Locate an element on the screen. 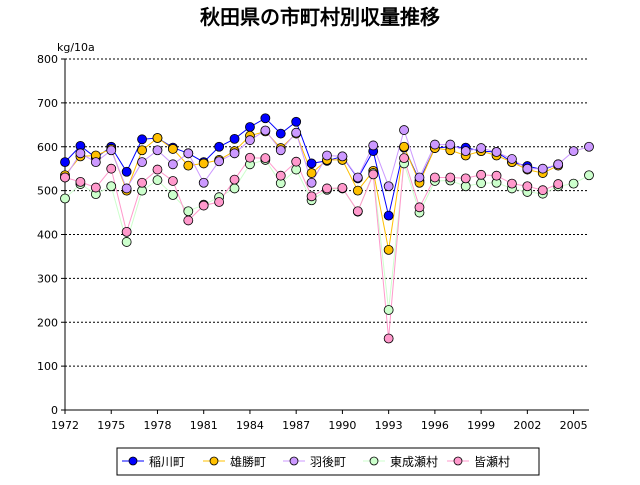  y-tick-label: 800 is located at coordinates (47, 59).